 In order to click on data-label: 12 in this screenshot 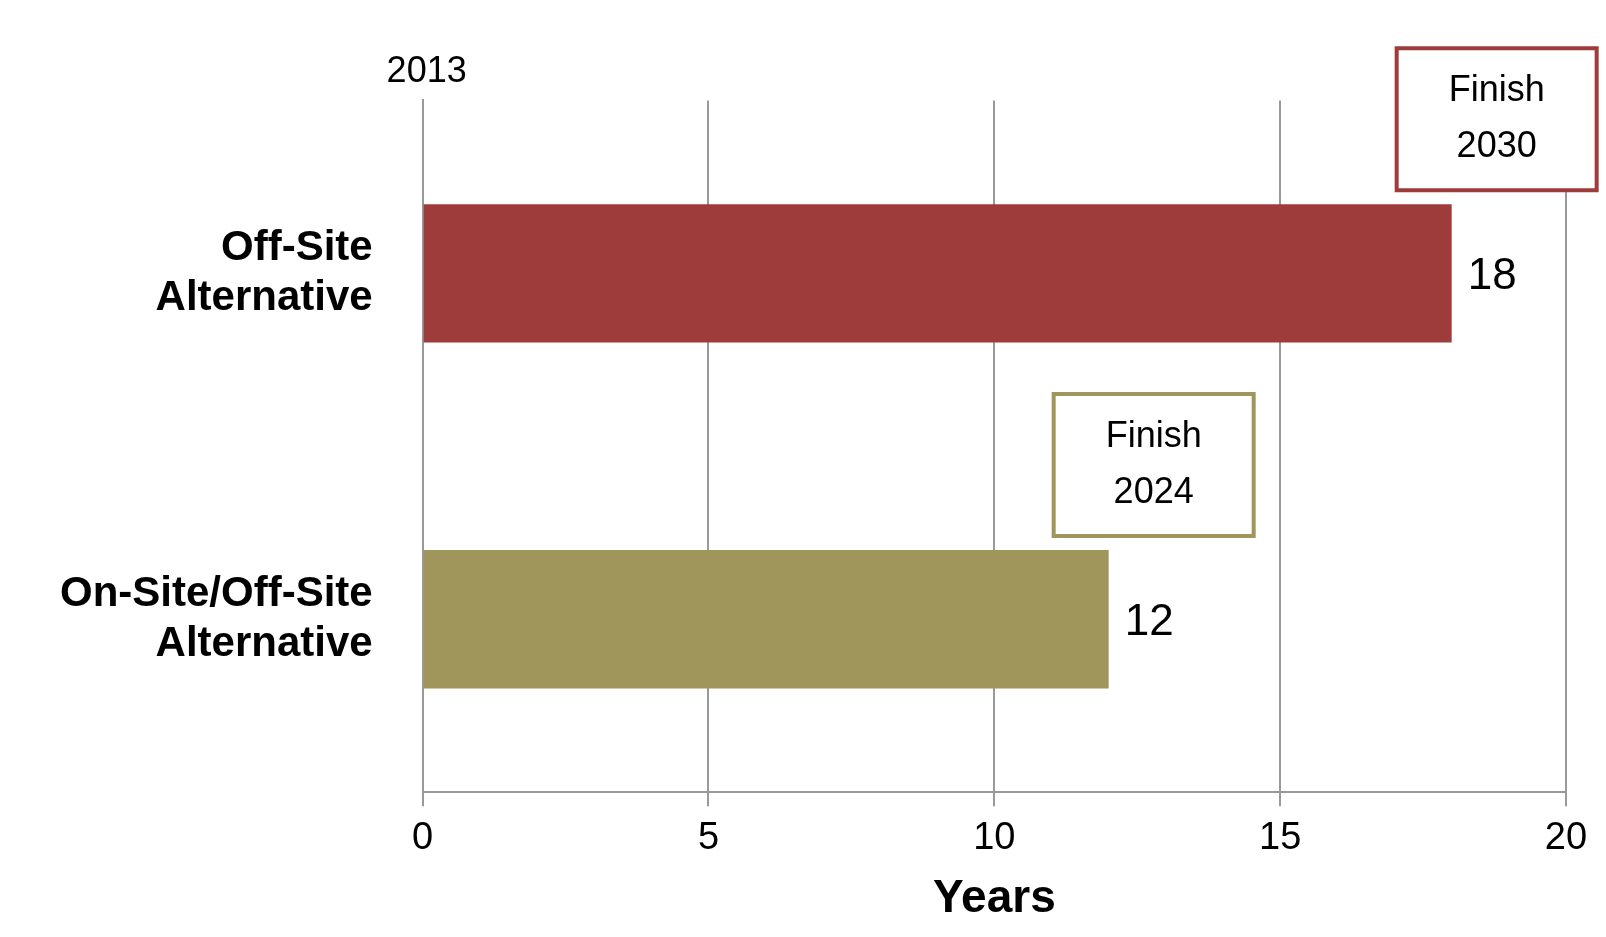, I will do `click(1149, 620)`.